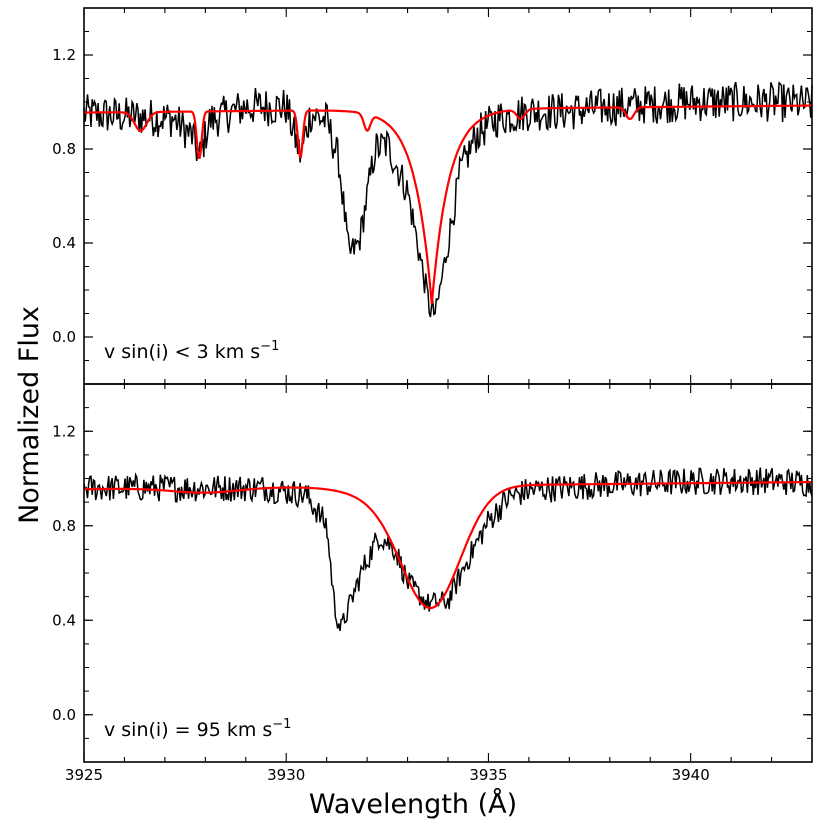 The width and height of the screenshot is (830, 830). Describe the element at coordinates (691, 775) in the screenshot. I see `x-tick-label: 3940` at that location.